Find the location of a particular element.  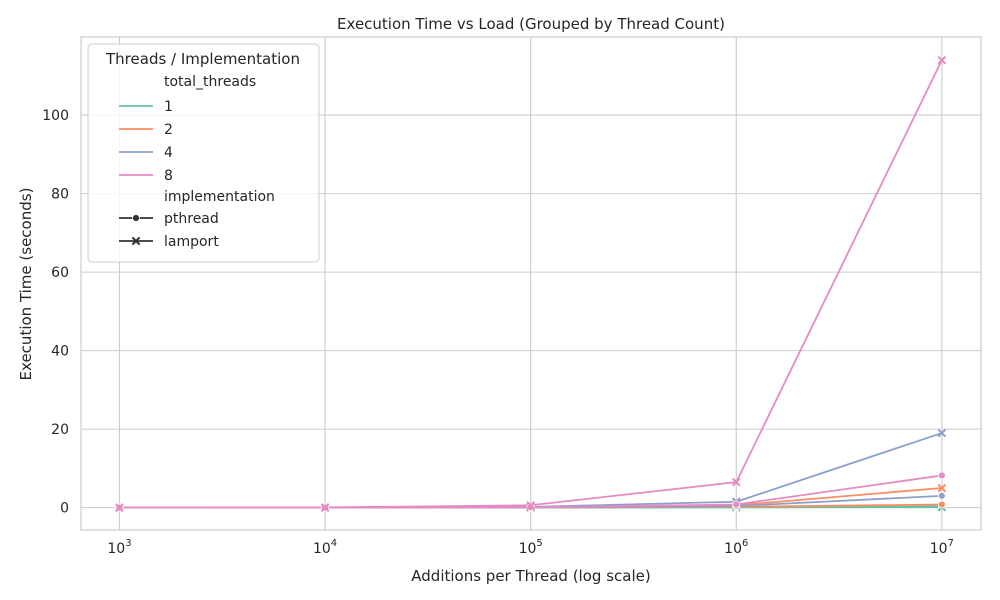

x-tick-label: 10⁵ is located at coordinates (531, 547).